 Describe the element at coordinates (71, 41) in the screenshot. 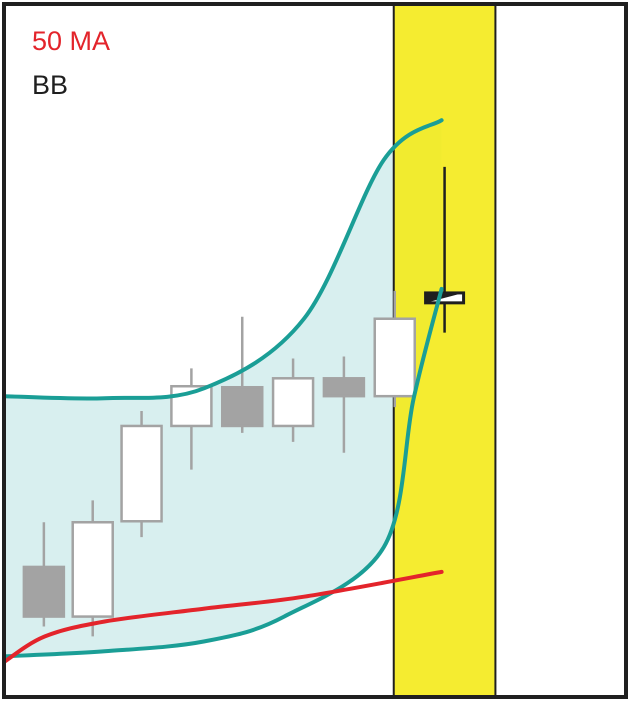

I see `legend-50-ma: 50 MA` at that location.